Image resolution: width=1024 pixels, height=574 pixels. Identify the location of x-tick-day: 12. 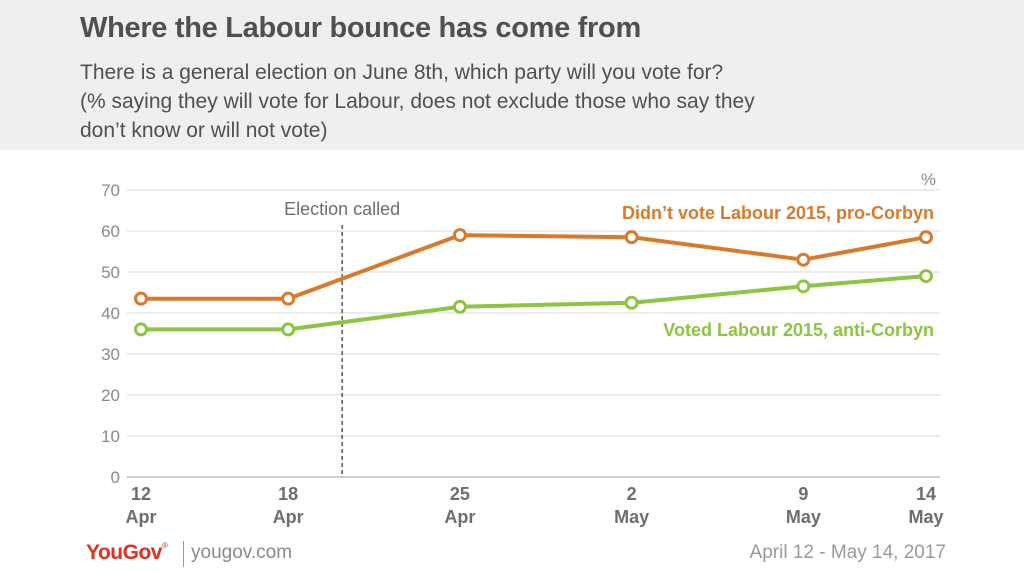
(141, 494).